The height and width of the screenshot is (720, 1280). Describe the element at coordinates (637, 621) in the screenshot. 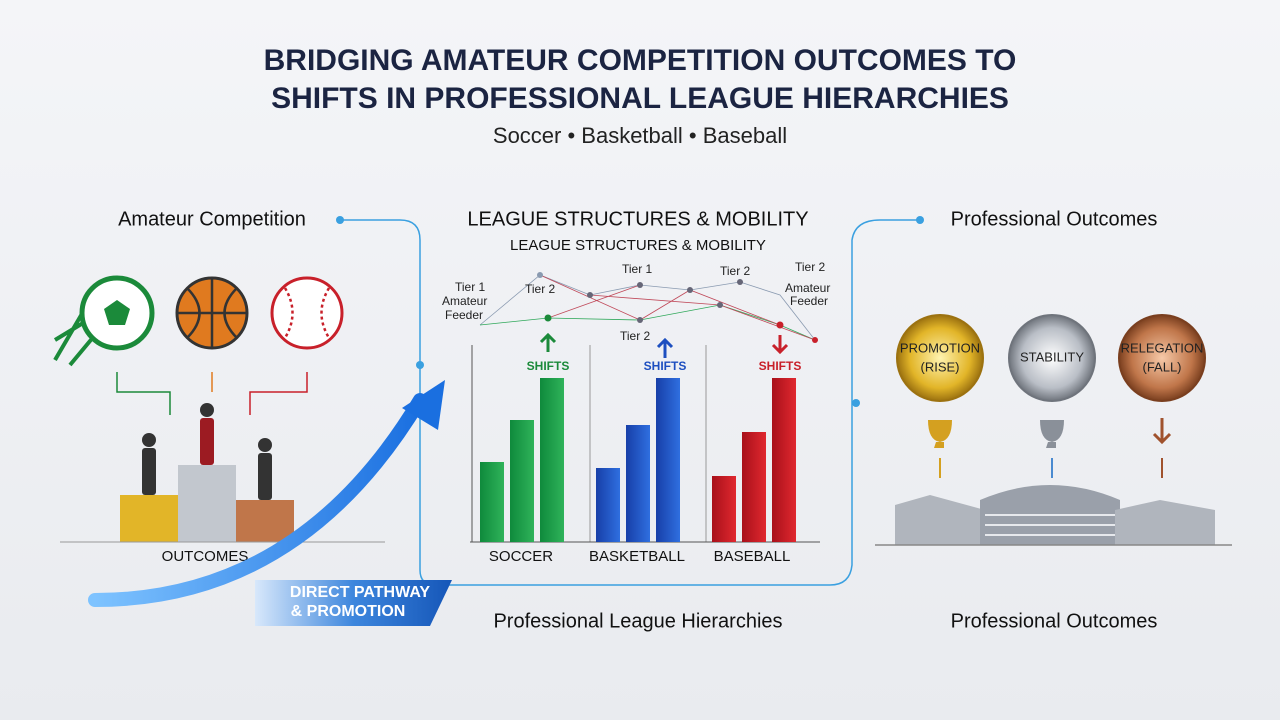

I see `section-footer: Professional League Hierarchies` at that location.